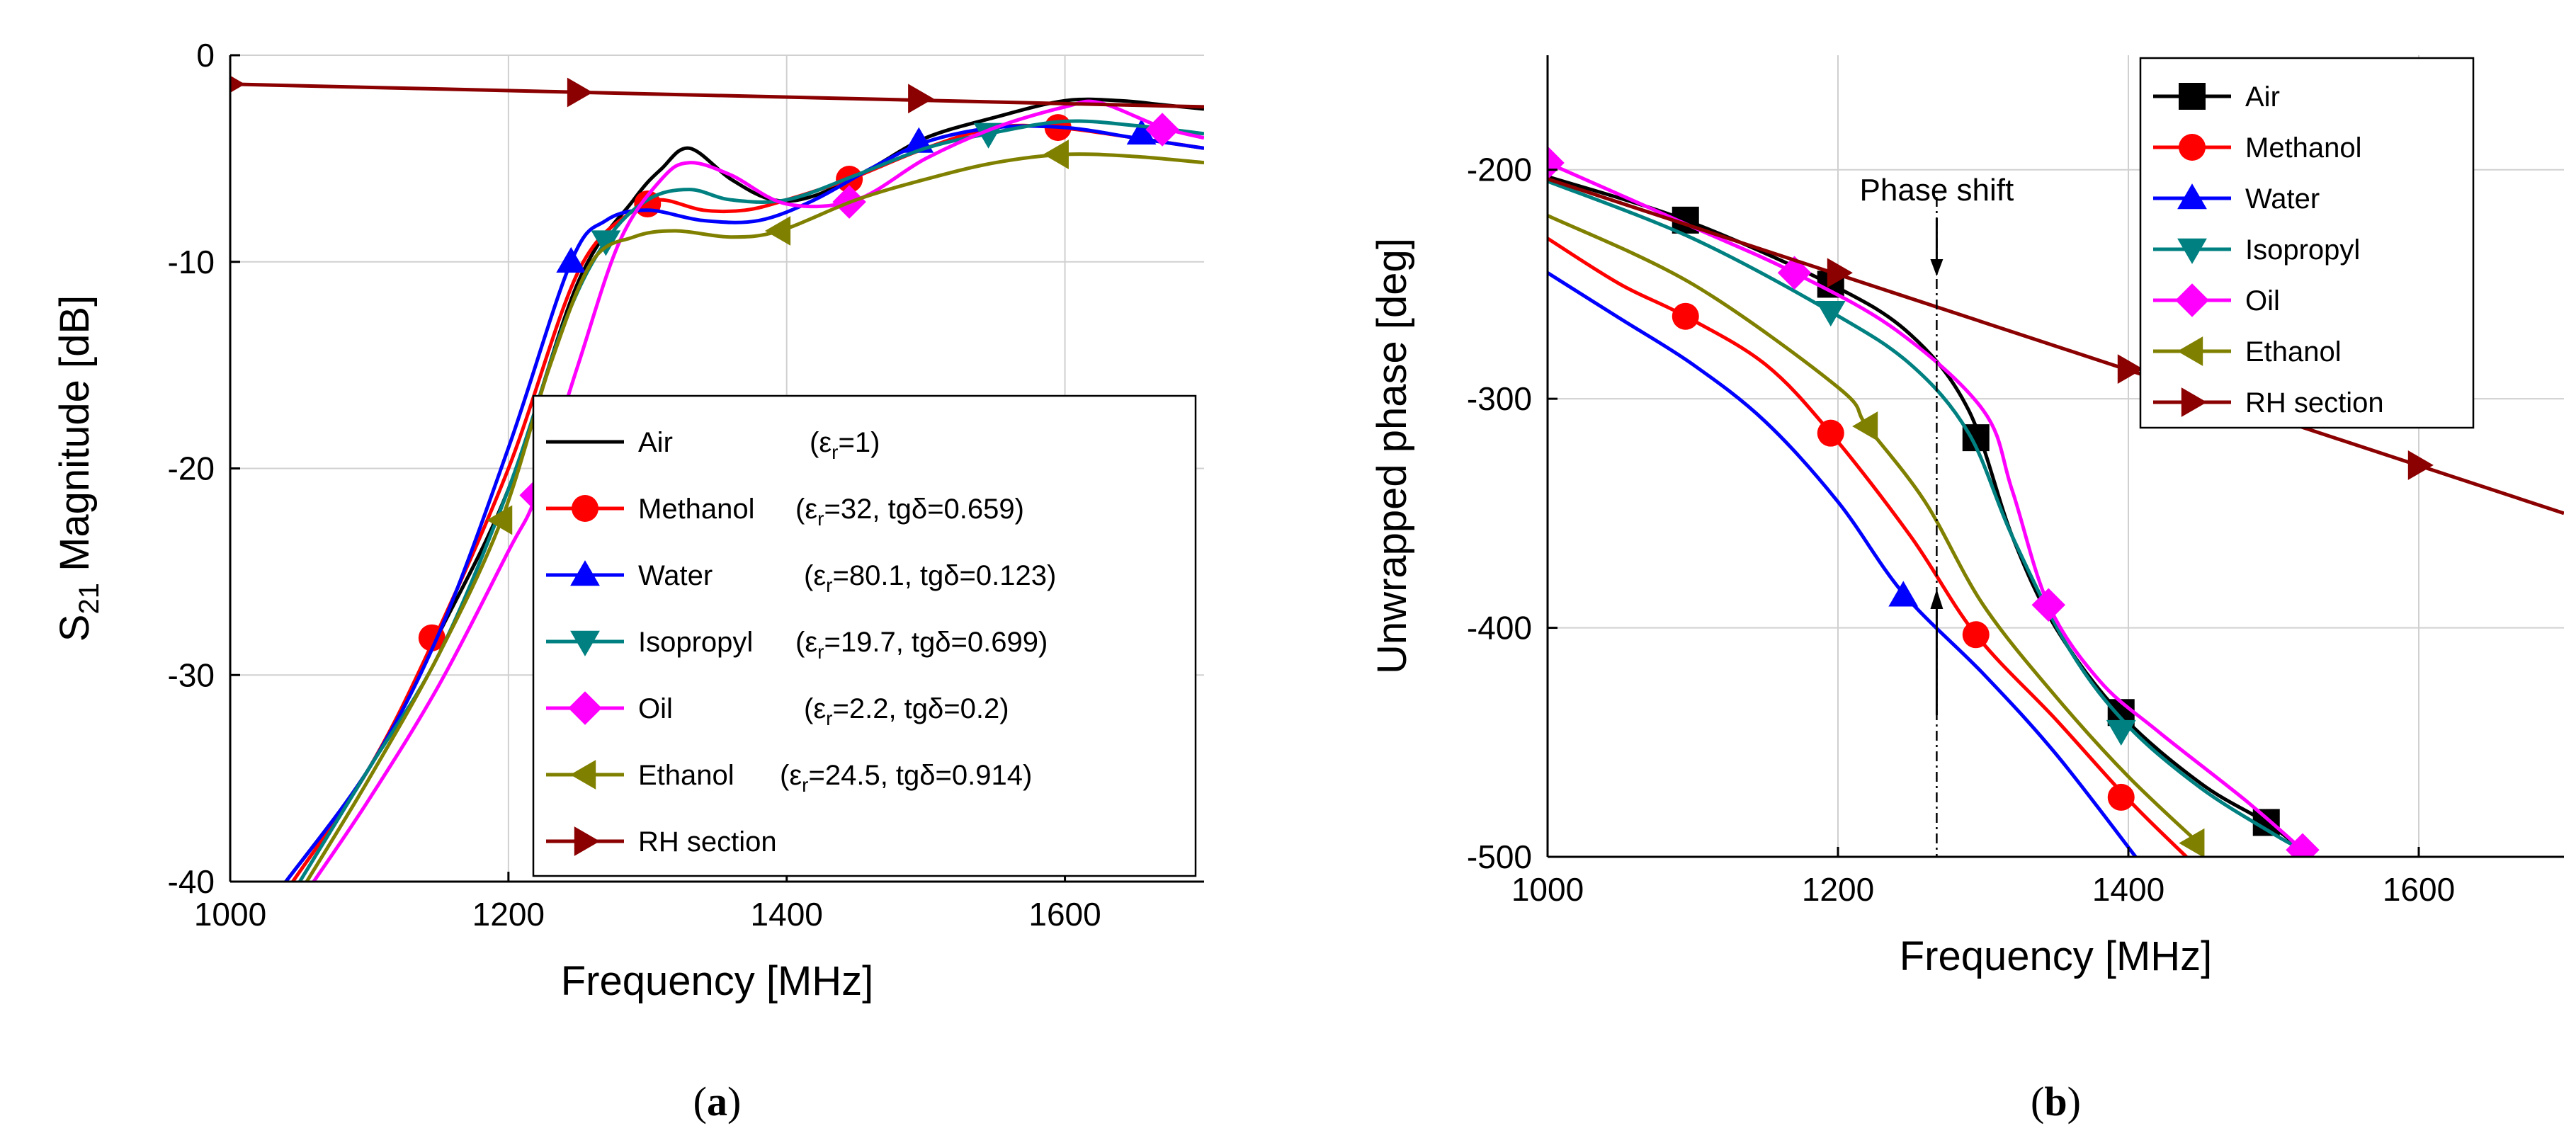 Image resolution: width=2576 pixels, height=1133 pixels. I want to click on legend-props-sub-a-5: r, so click(805, 785).